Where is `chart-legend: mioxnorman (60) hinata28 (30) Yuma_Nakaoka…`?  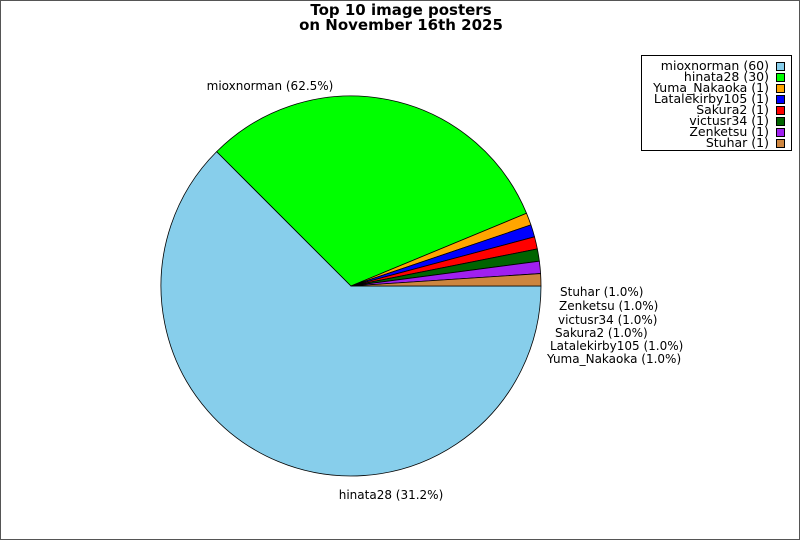 chart-legend: mioxnorman (60) hinata28 (30) Yuma_Nakaoka… is located at coordinates (716, 103).